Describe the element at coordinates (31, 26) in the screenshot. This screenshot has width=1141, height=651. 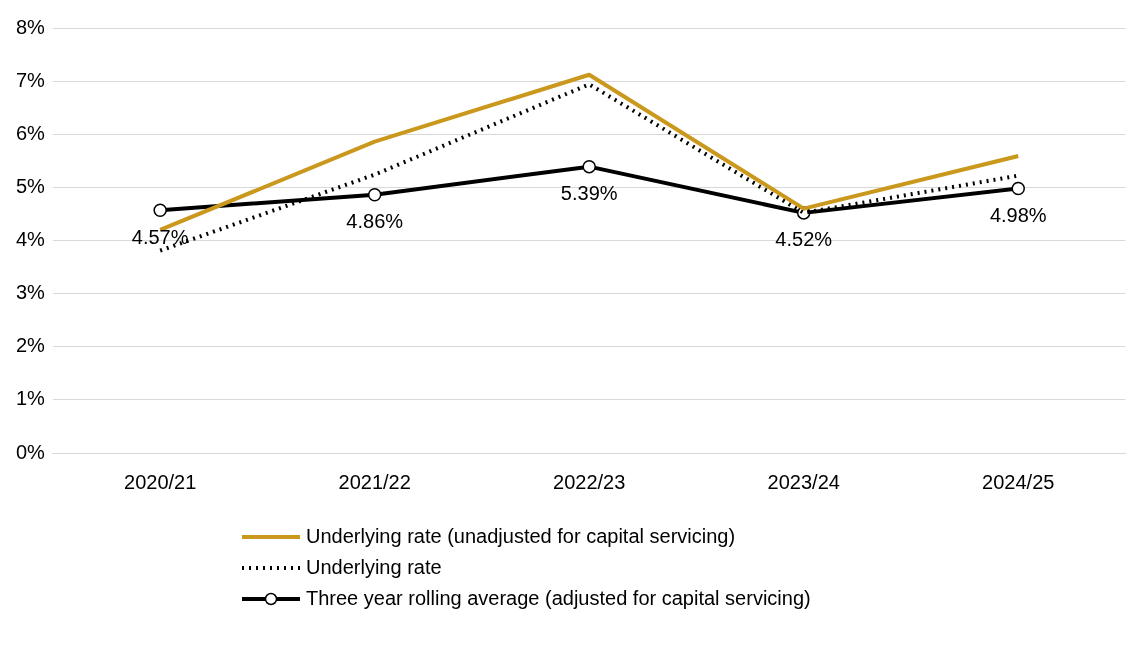
I see `y-tick-label: 8%` at that location.